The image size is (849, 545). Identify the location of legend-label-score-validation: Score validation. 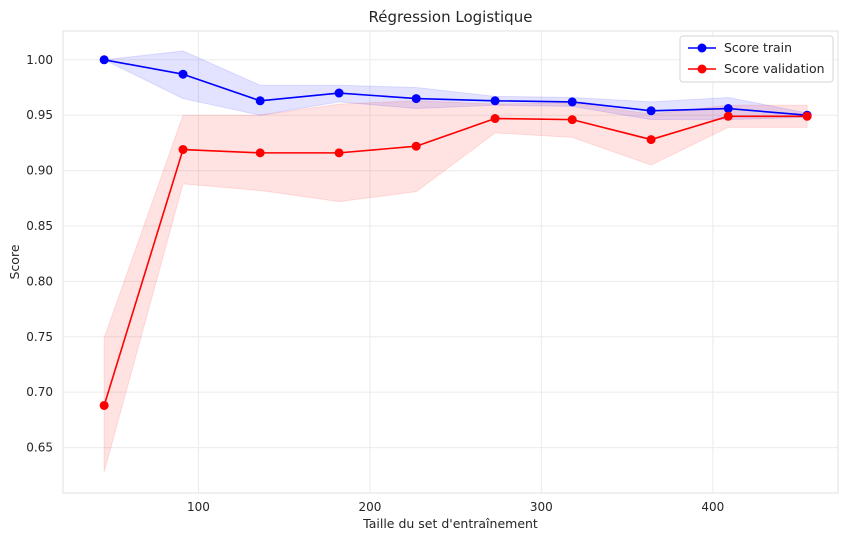
(774, 68).